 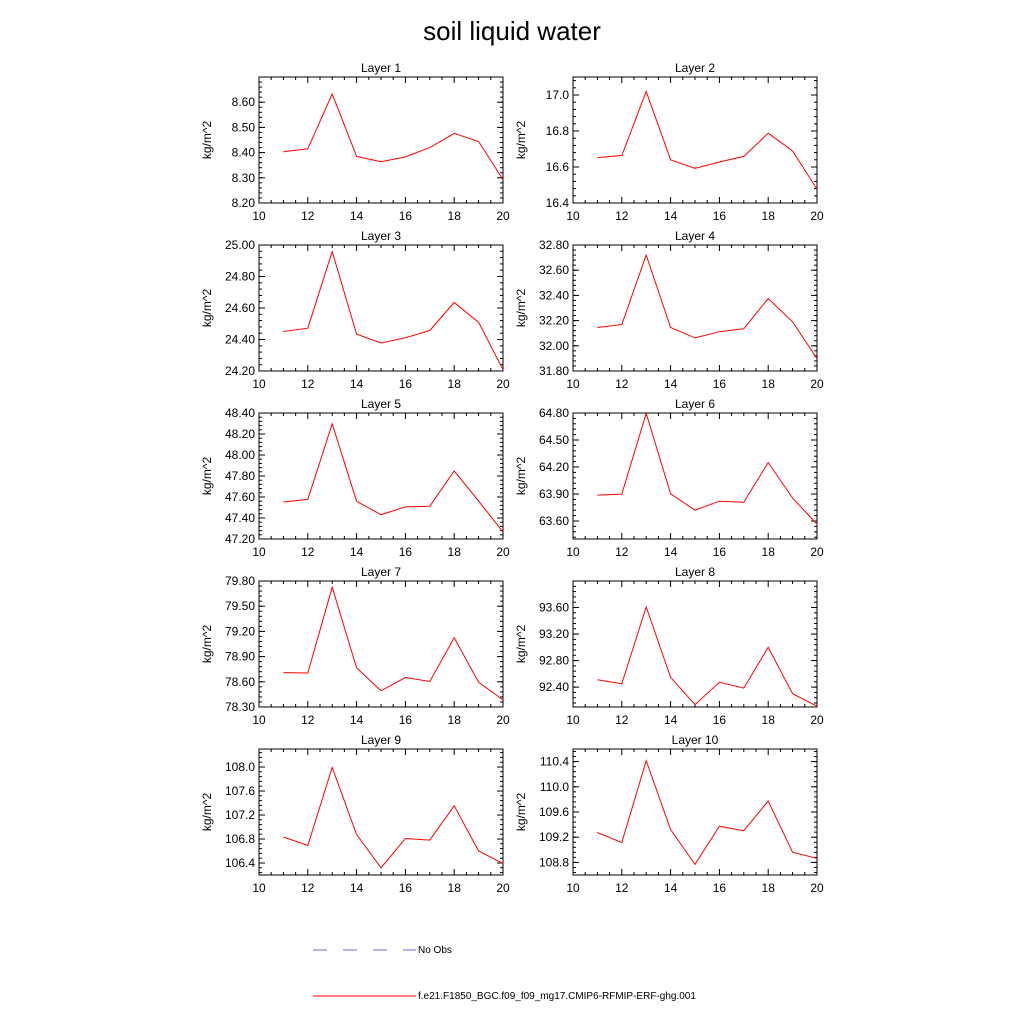 I want to click on panel-title: Layer 7, so click(x=381, y=572).